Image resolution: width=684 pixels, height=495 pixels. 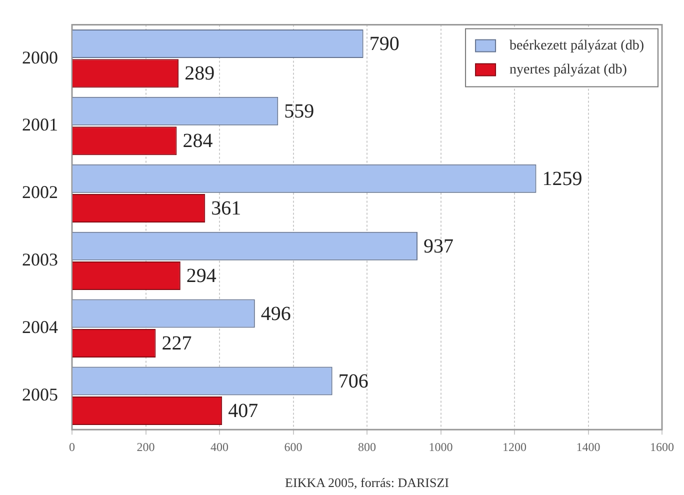 What do you see at coordinates (588, 447) in the screenshot?
I see `x-tick-label: 1400` at bounding box center [588, 447].